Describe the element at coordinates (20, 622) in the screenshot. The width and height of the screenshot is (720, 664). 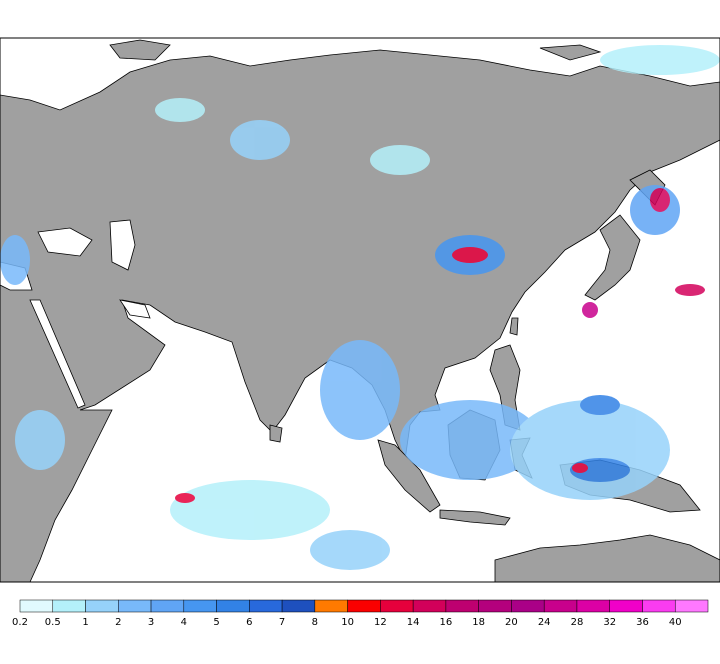
I see `colorbar-label: 0.2` at that location.